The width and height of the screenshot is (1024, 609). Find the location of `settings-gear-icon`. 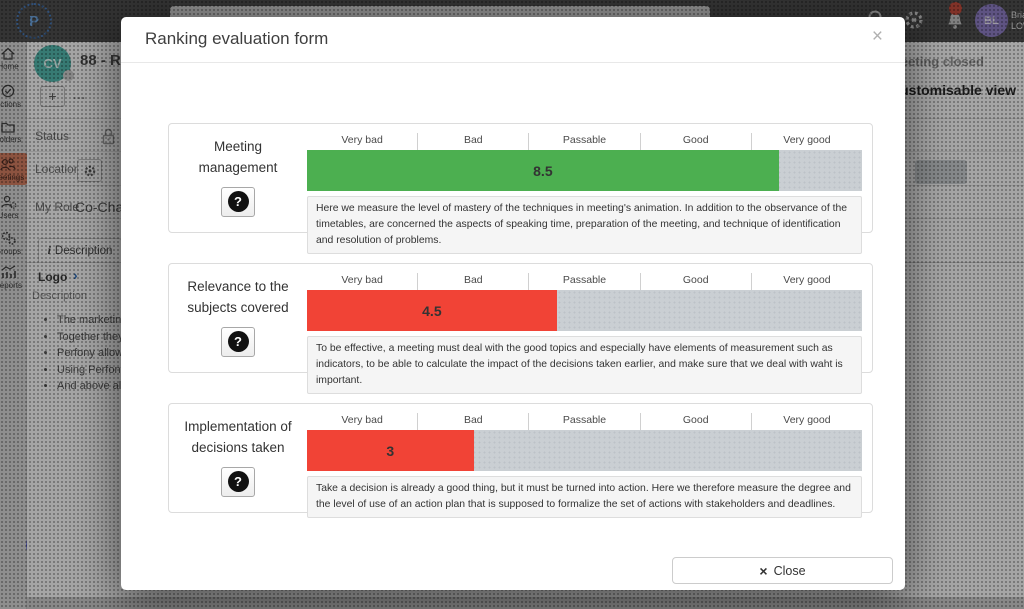

settings-gear-icon is located at coordinates (914, 20).